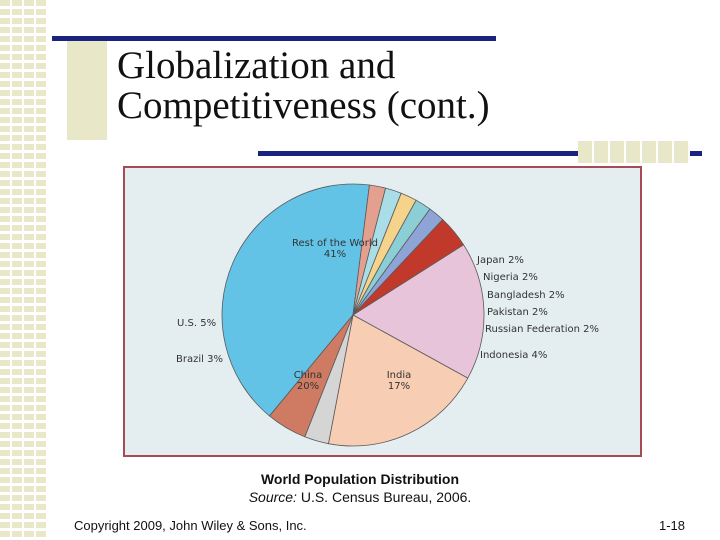 The width and height of the screenshot is (720, 540). What do you see at coordinates (295, 300) in the screenshot?
I see `pie-slice-rest-of-the-world` at bounding box center [295, 300].